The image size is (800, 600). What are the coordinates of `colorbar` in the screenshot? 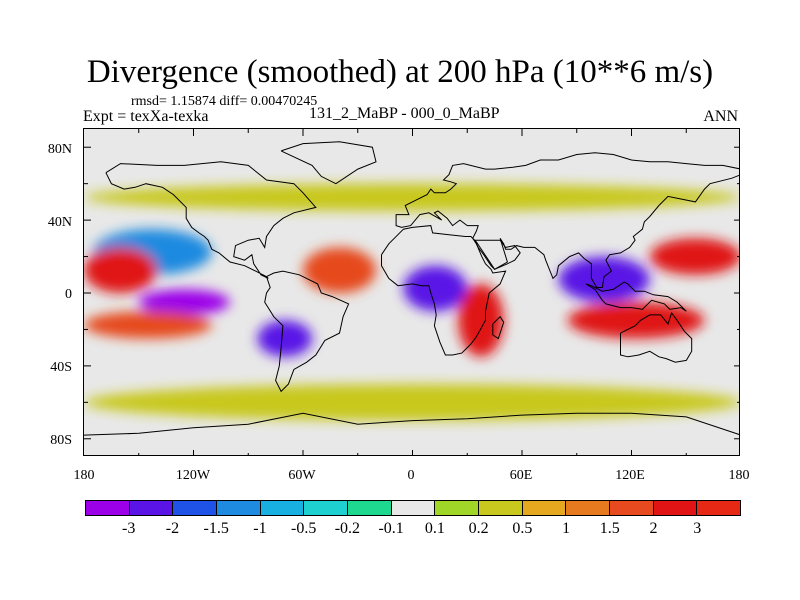 It's located at (413, 508).